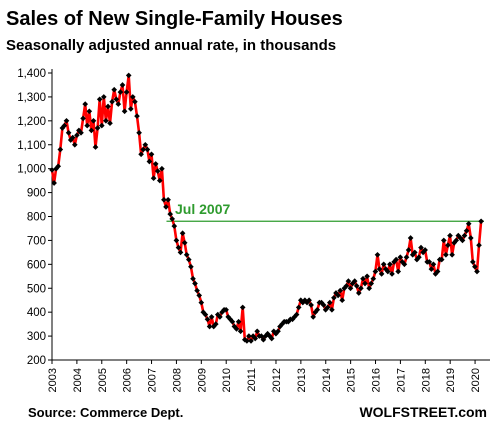  I want to click on x-tick-label: 2019, so click(451, 380).